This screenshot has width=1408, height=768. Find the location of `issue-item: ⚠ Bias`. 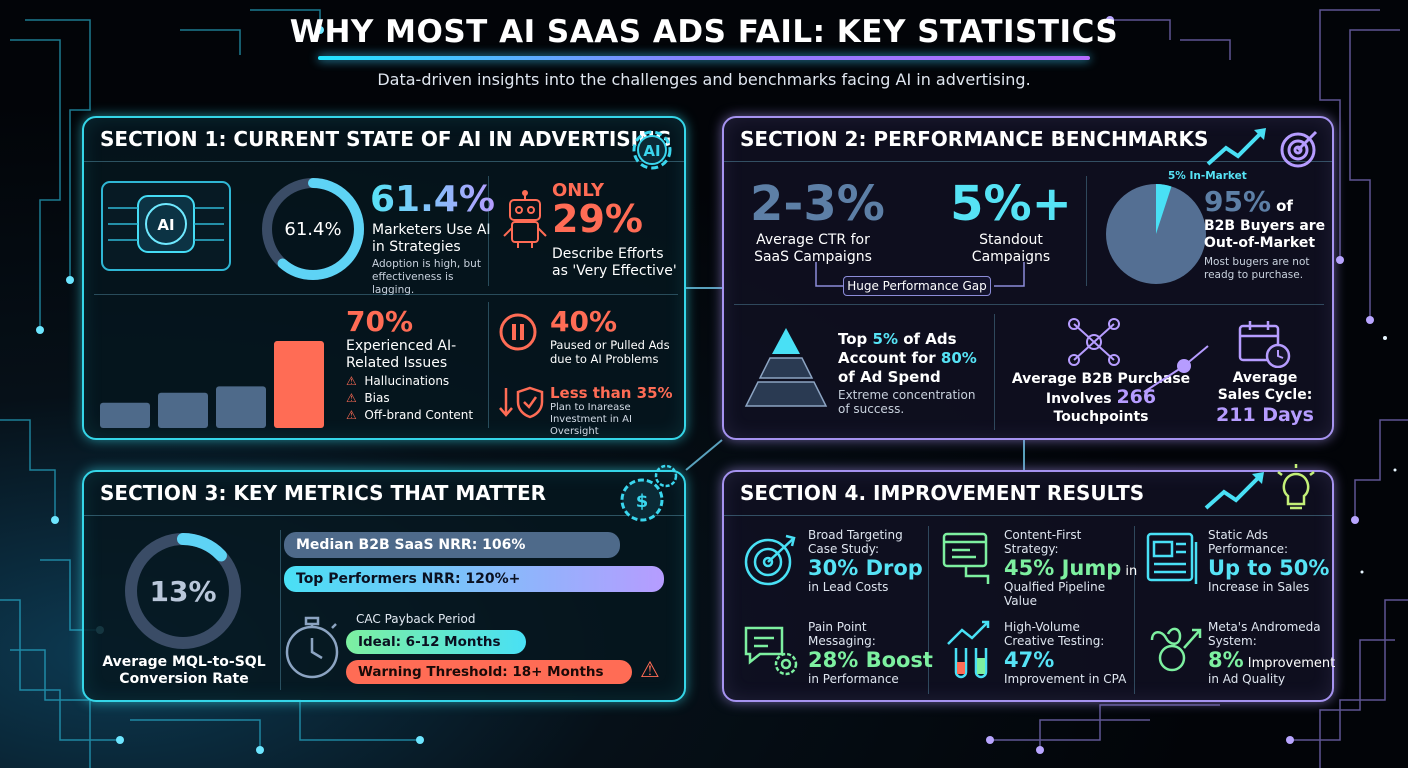

issue-item: ⚠ Bias is located at coordinates (409, 399).